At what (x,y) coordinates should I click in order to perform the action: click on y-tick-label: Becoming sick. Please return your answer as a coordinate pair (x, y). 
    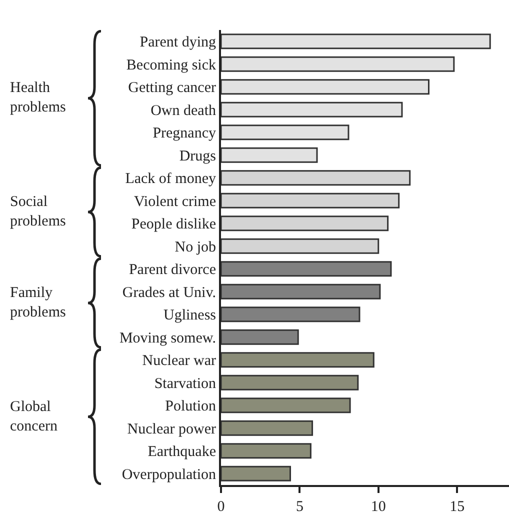
    Looking at the image, I should click on (171, 65).